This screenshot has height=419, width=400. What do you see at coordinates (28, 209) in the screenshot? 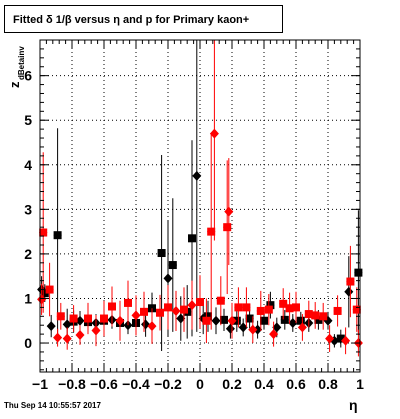
I see `y-tick-label: 3` at bounding box center [28, 209].